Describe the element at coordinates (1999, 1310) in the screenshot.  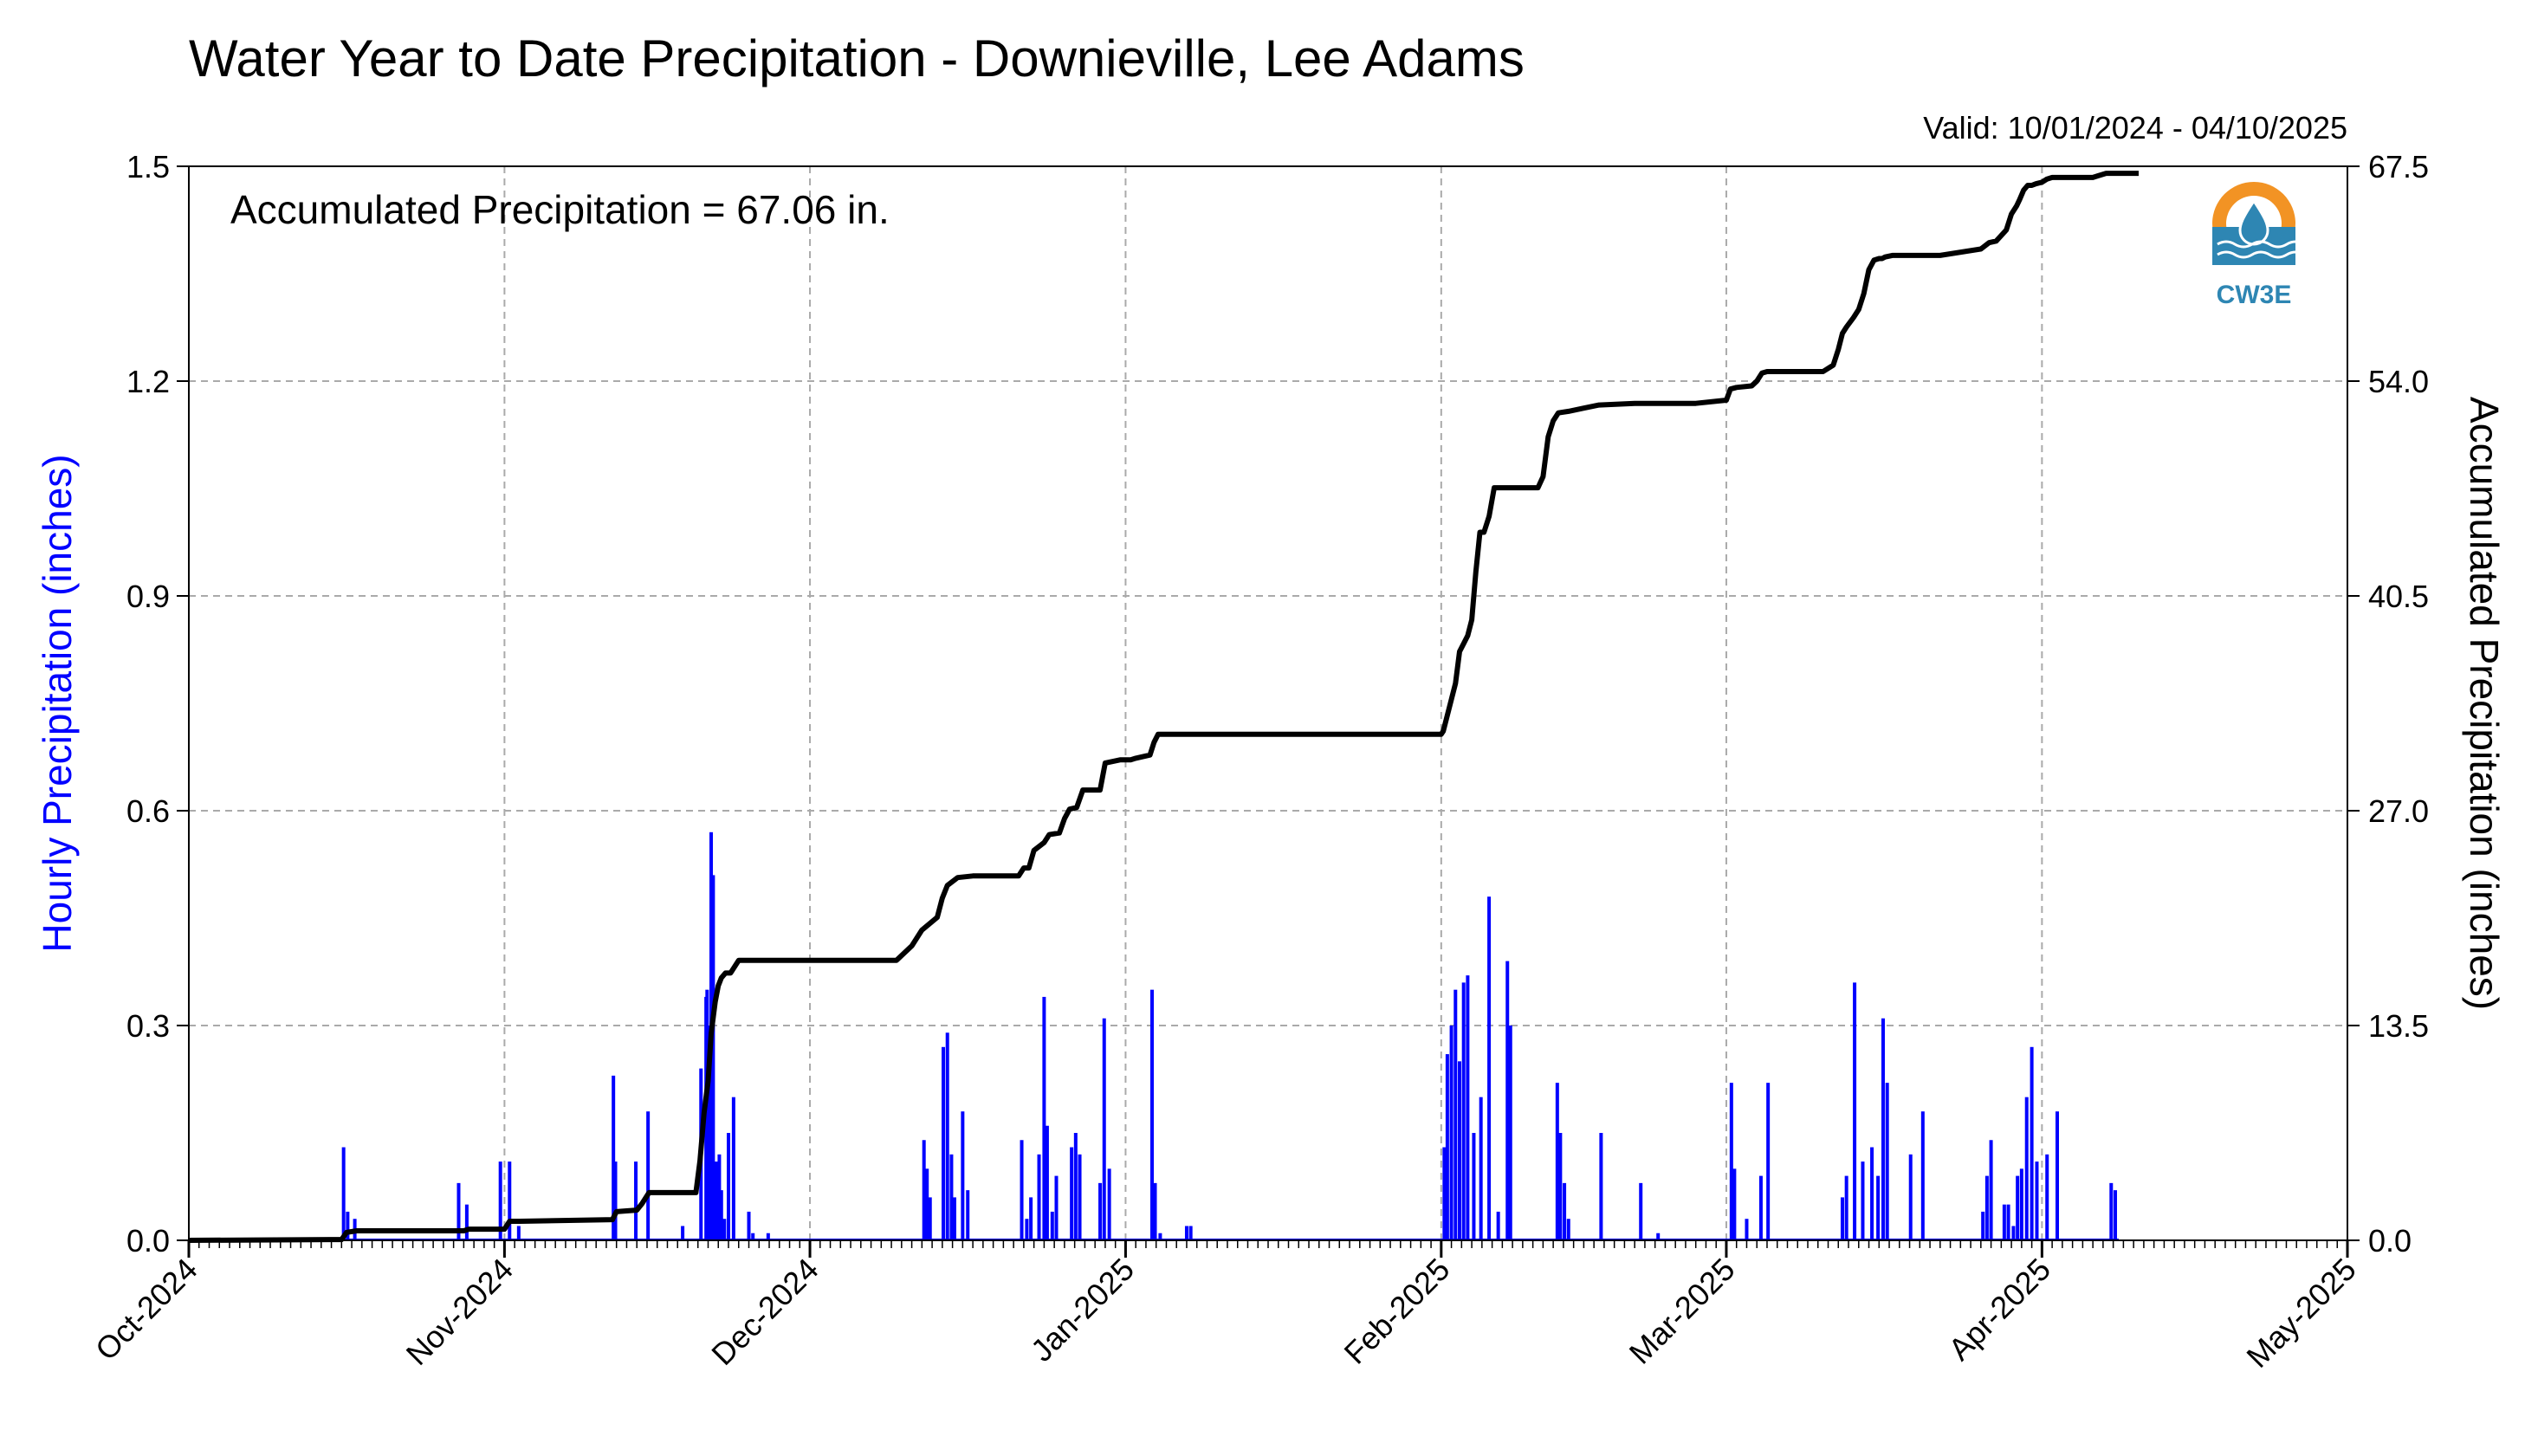
I see `x-tick-label: Apr-2025` at that location.